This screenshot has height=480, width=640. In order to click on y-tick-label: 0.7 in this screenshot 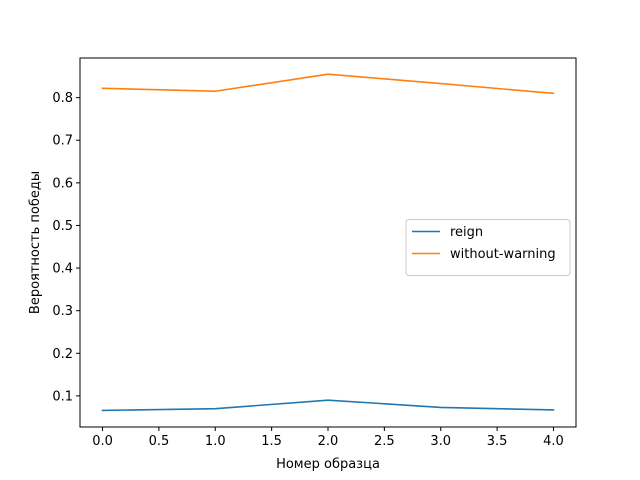, I will do `click(62, 141)`.